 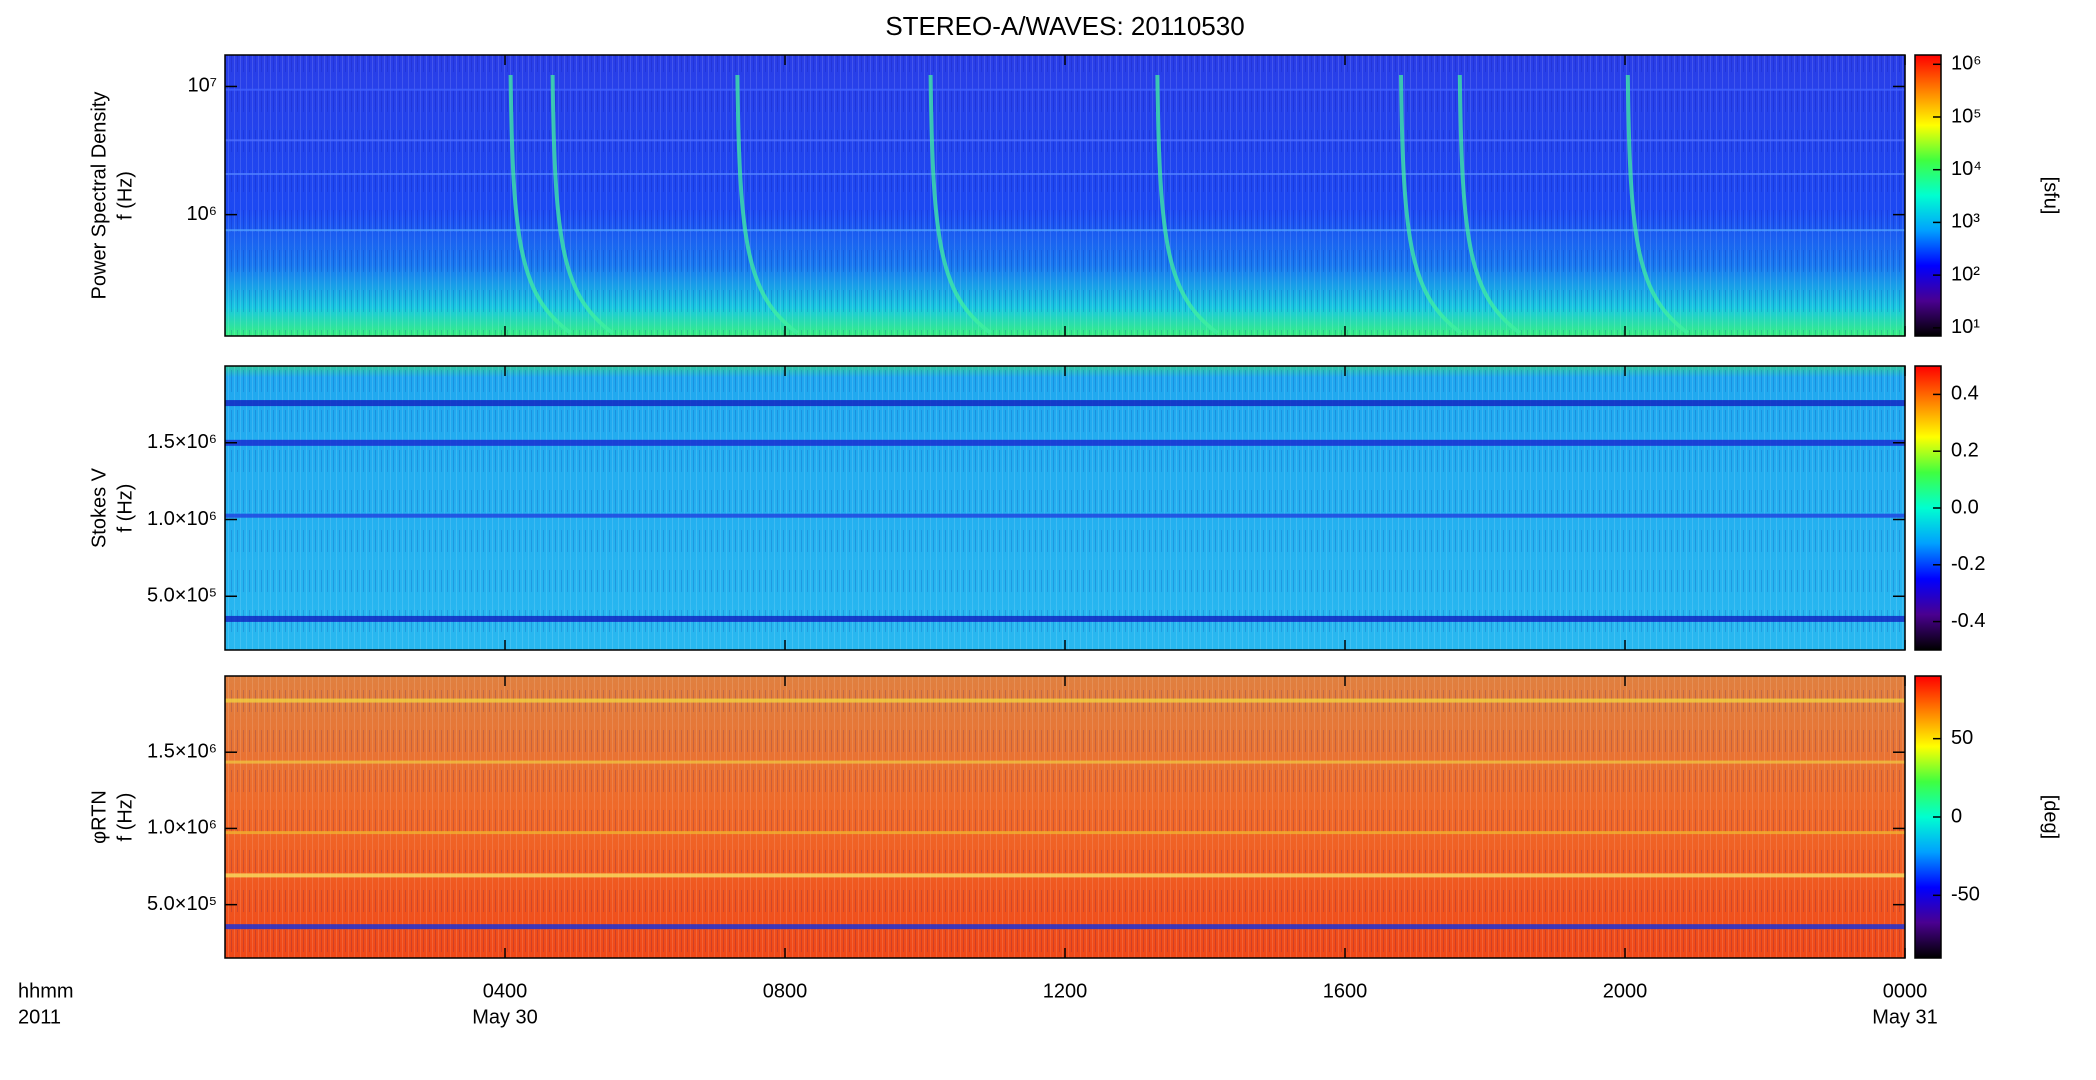 What do you see at coordinates (1968, 621) in the screenshot?
I see `colorbar-tick-label: -0.4` at bounding box center [1968, 621].